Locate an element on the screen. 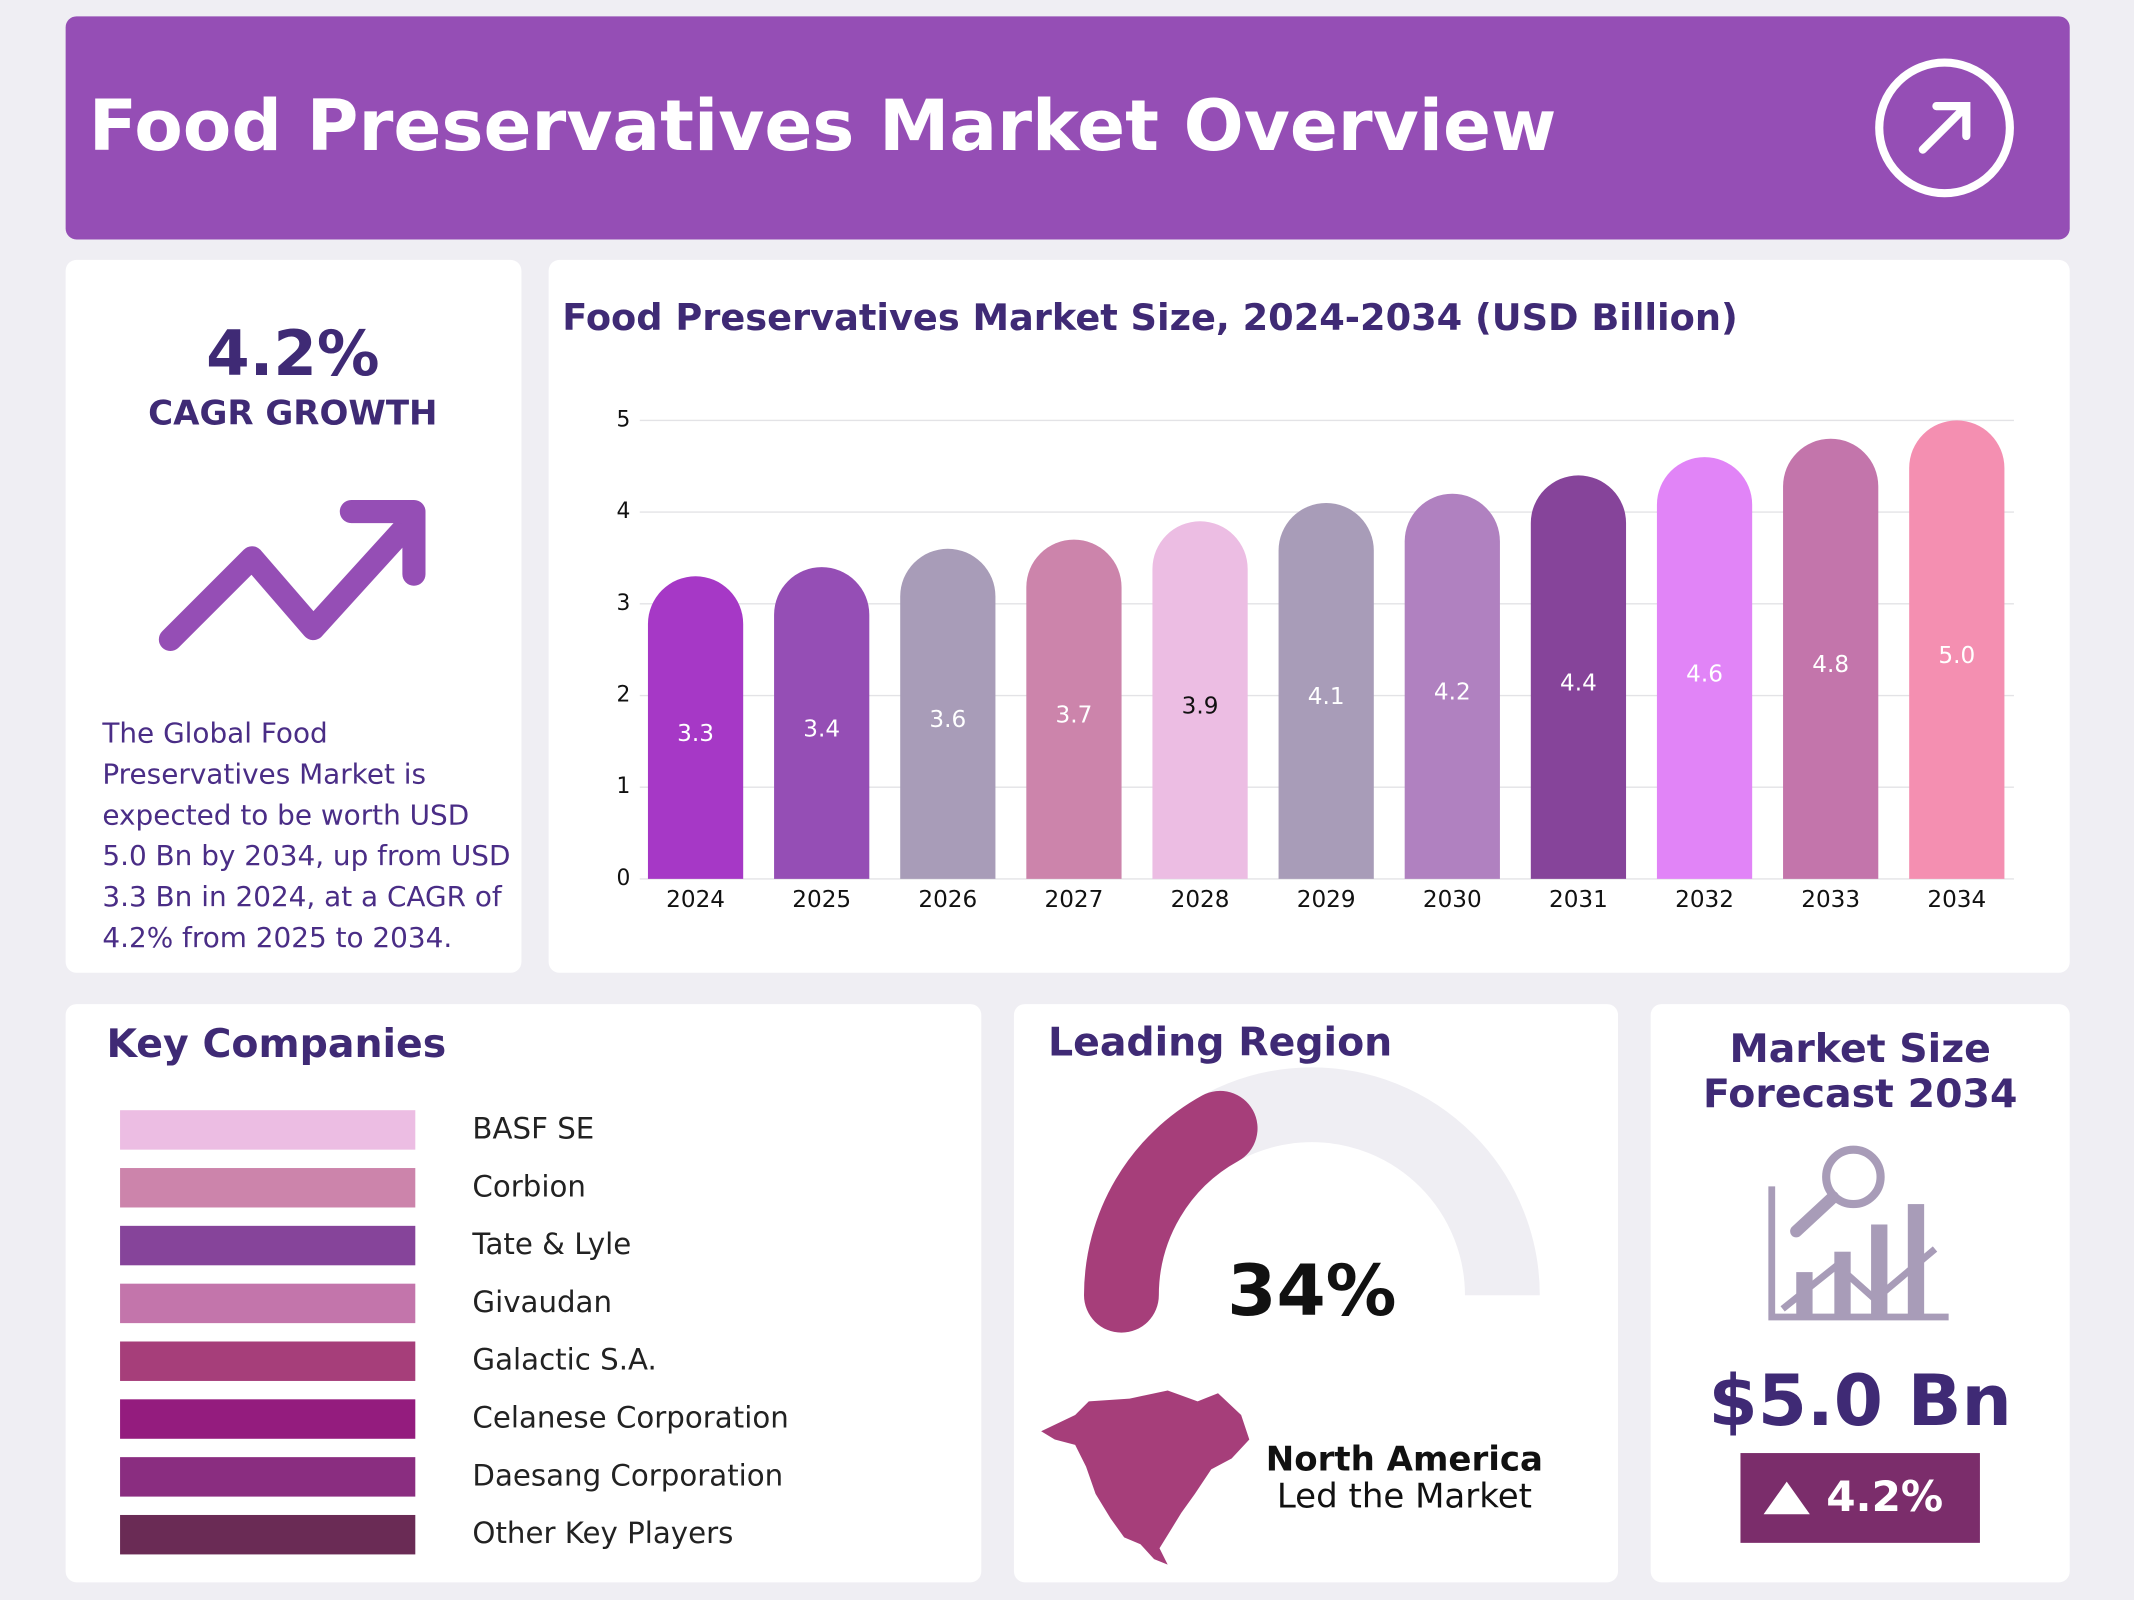 The image size is (2134, 1600). x-tick-label: 2026 is located at coordinates (947, 900).